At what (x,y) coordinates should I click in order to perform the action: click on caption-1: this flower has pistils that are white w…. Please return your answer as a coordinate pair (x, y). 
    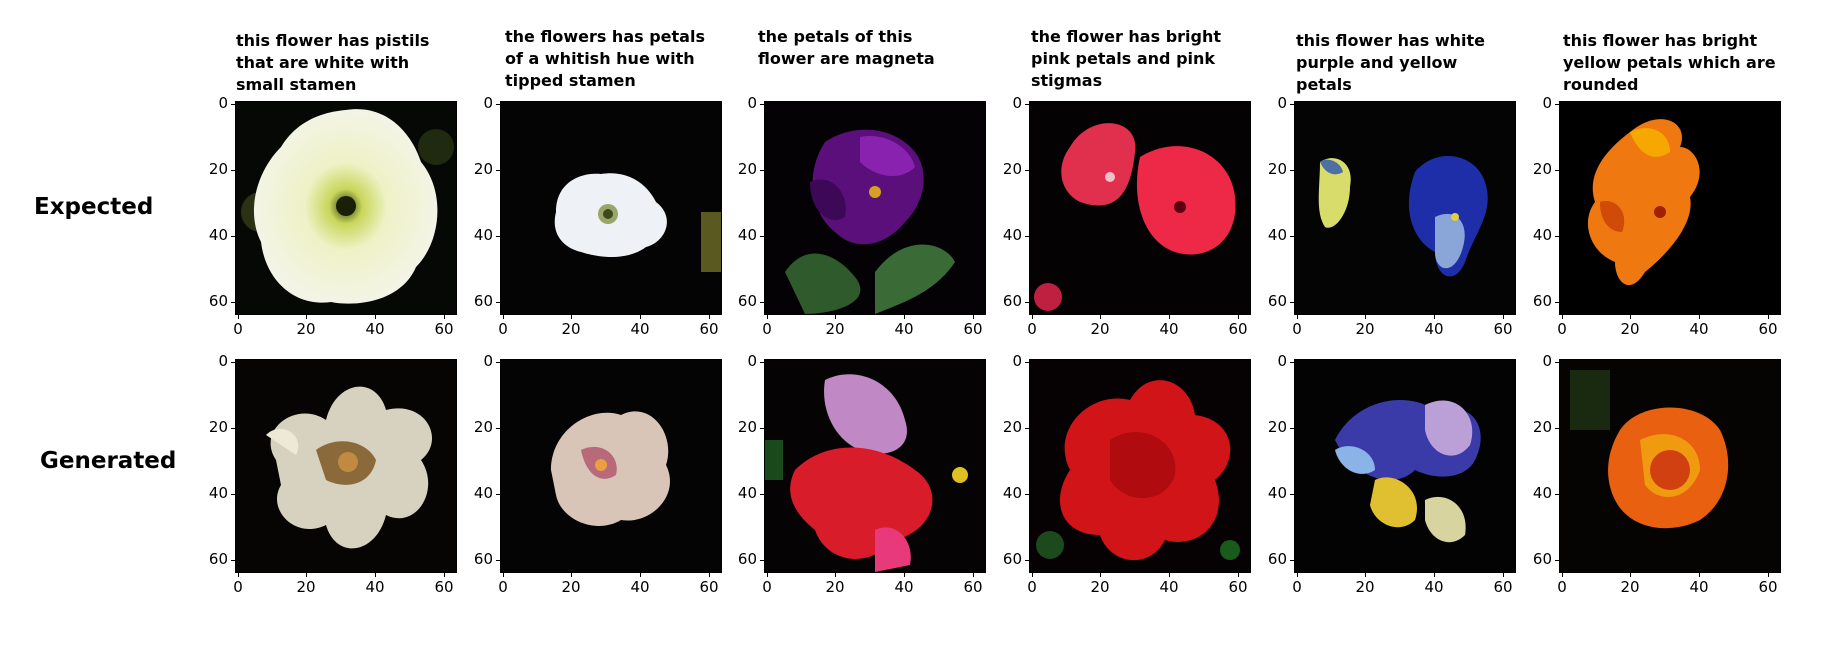
    Looking at the image, I should click on (333, 62).